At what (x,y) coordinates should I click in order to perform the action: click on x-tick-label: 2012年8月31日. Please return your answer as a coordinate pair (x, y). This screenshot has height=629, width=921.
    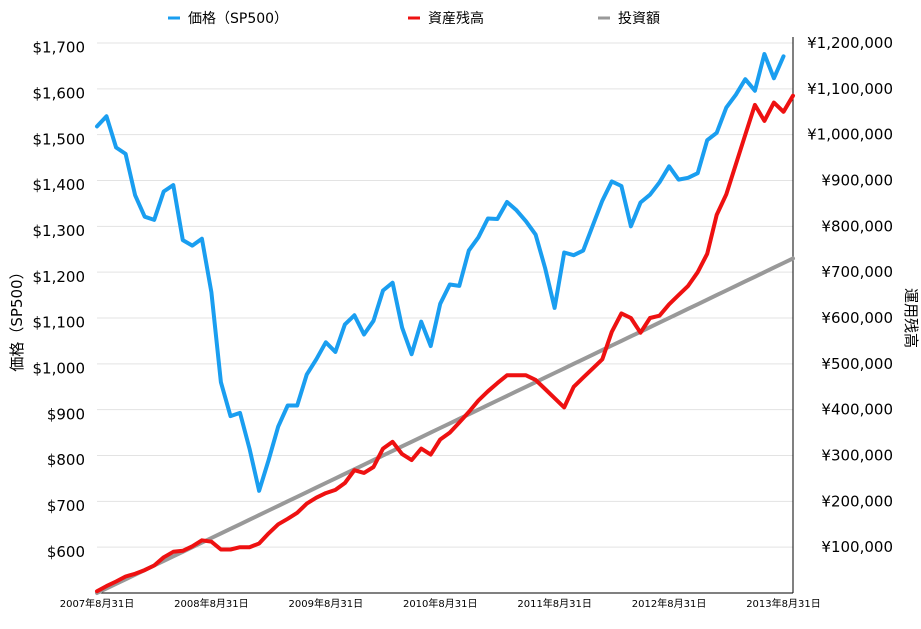
    Looking at the image, I should click on (669, 603).